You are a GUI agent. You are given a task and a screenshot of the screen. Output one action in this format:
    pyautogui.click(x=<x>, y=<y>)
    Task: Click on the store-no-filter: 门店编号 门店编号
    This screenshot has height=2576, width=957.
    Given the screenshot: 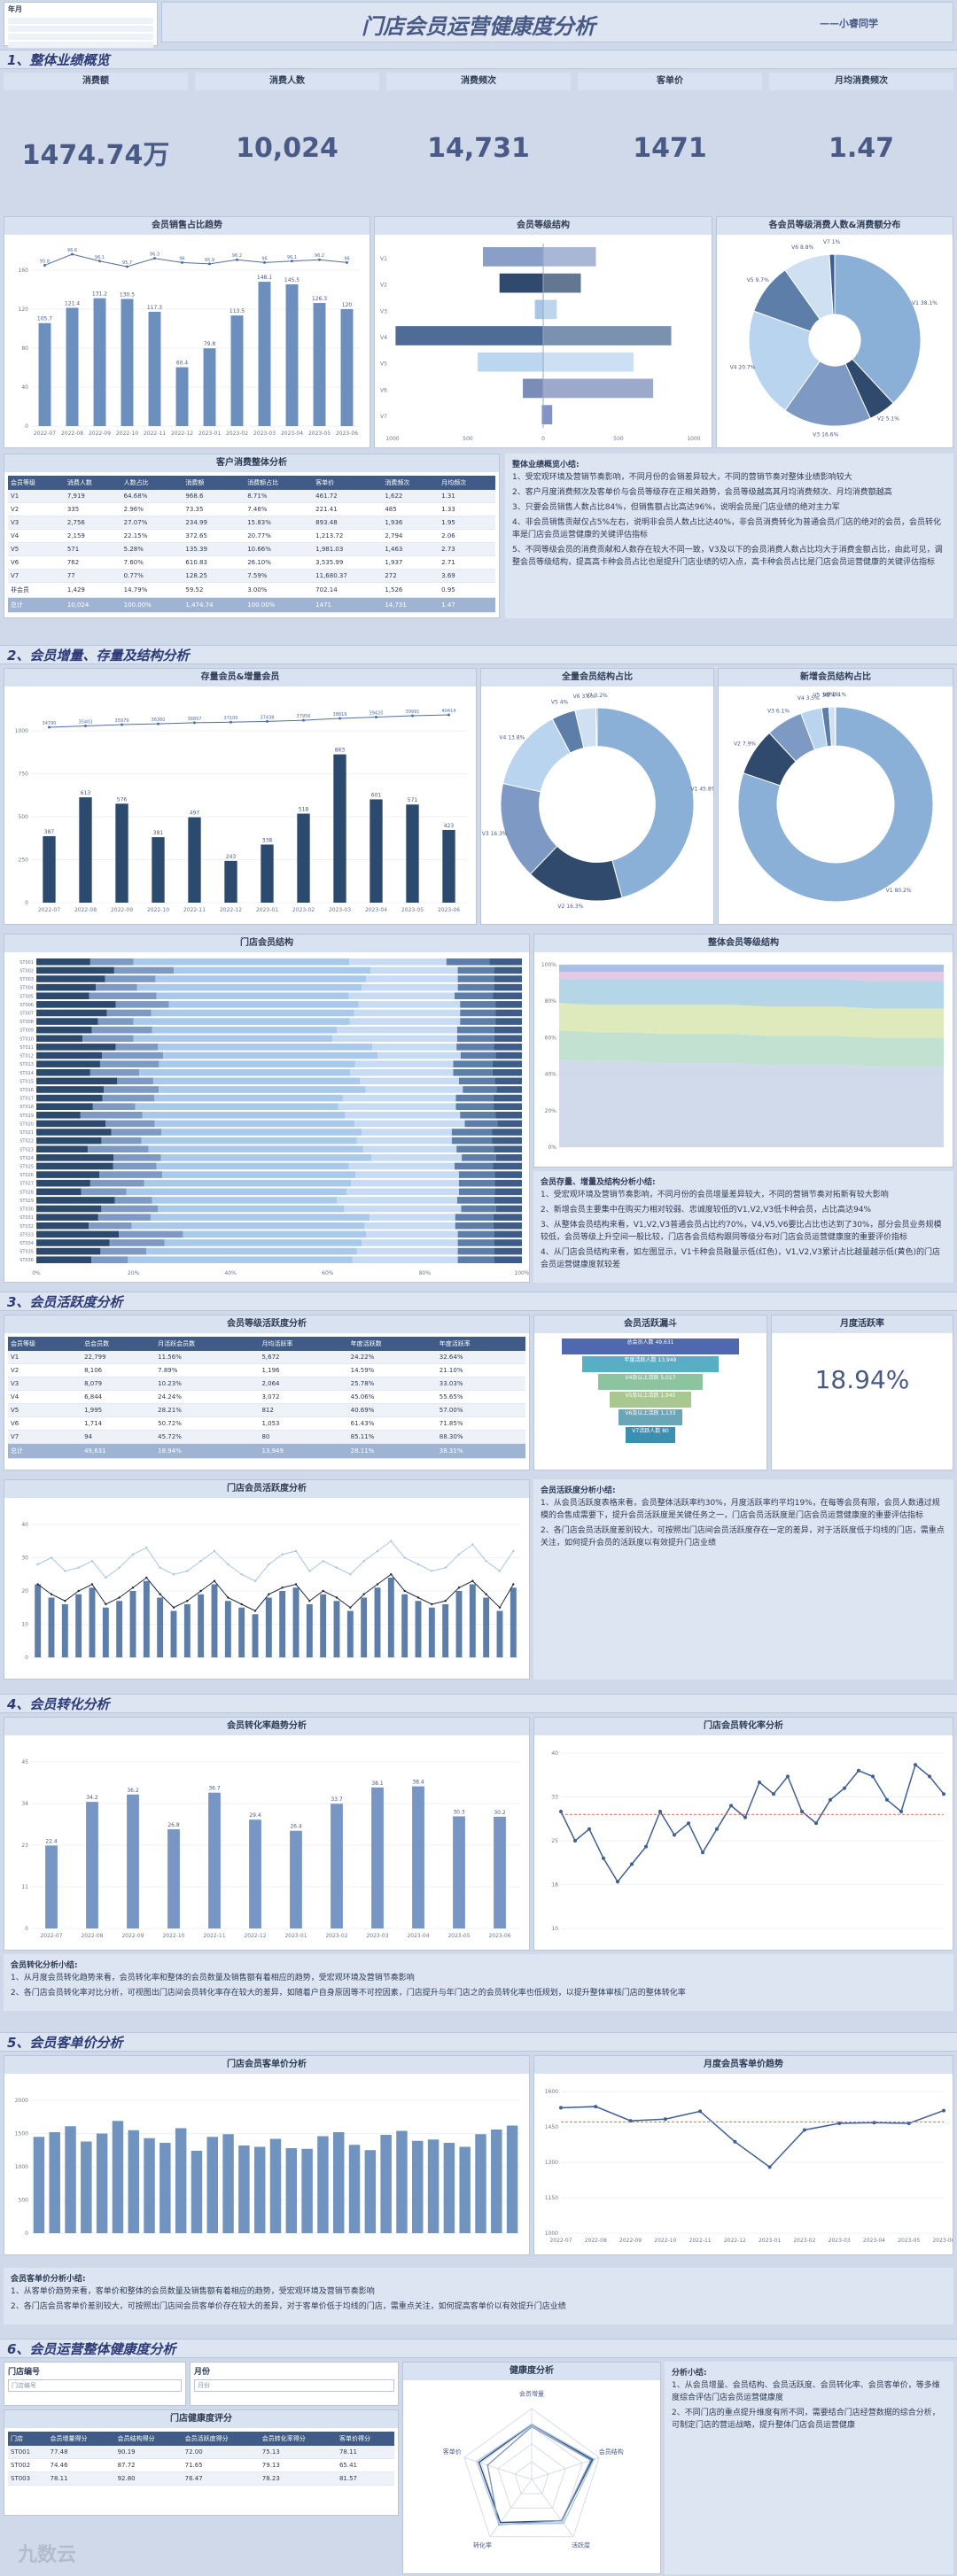 What is the action you would take?
    pyautogui.click(x=95, y=2384)
    